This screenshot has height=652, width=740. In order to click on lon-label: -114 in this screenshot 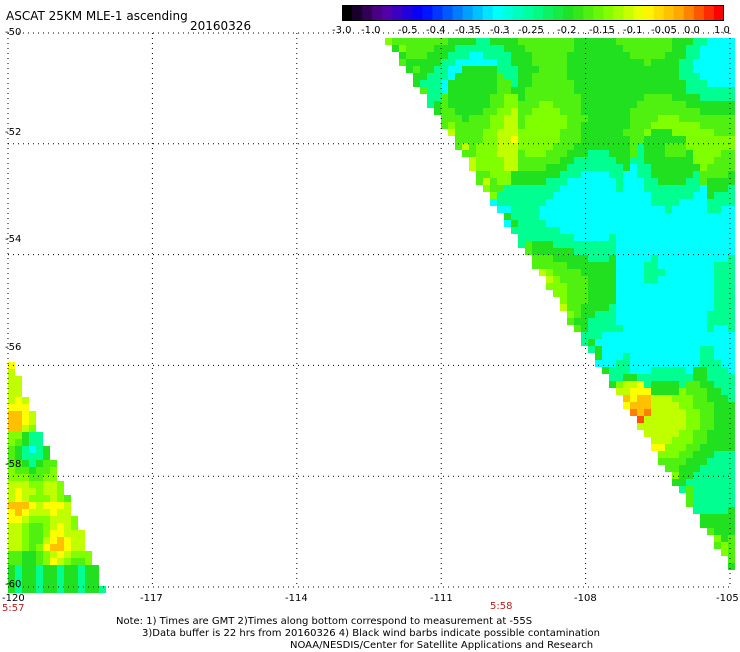, I will do `click(296, 598)`.